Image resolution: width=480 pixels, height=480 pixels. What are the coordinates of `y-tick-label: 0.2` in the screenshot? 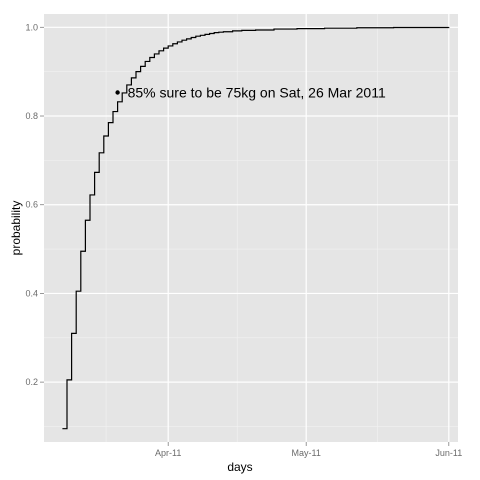 It's located at (31, 382).